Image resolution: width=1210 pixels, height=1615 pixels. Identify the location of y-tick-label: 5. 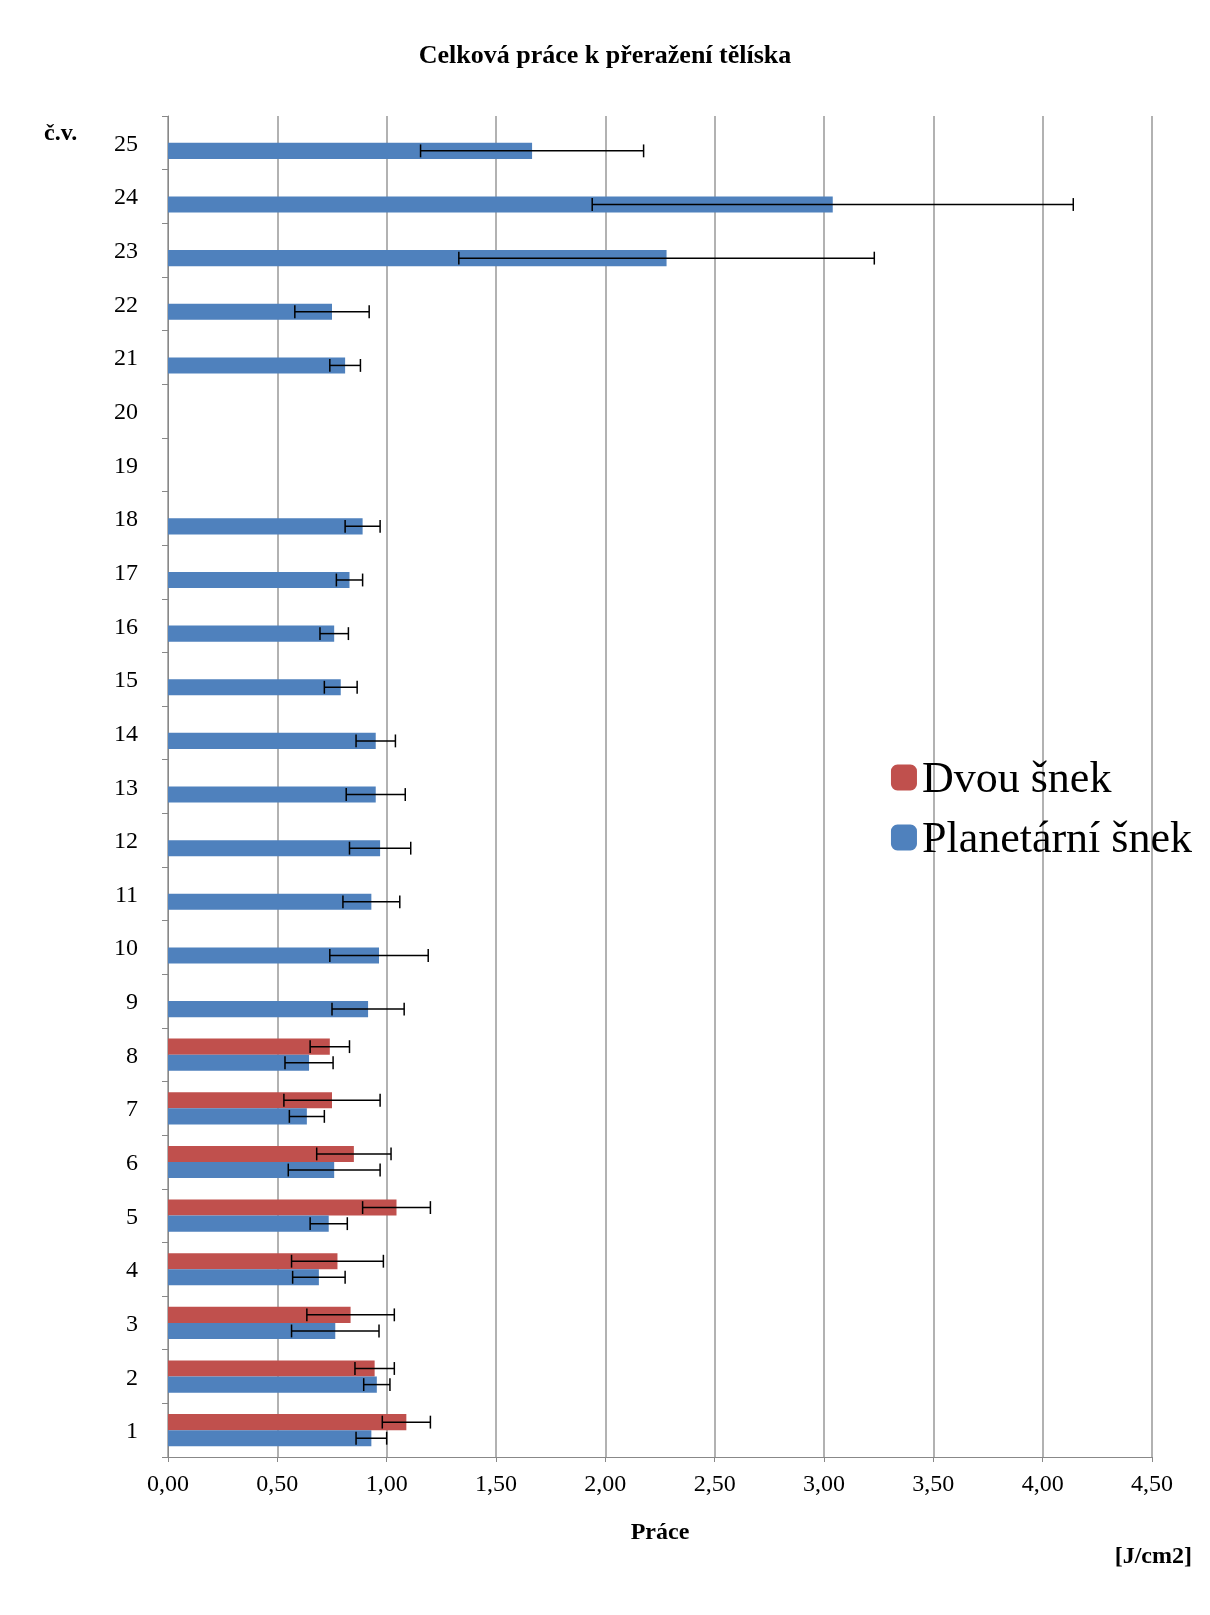
(132, 1215).